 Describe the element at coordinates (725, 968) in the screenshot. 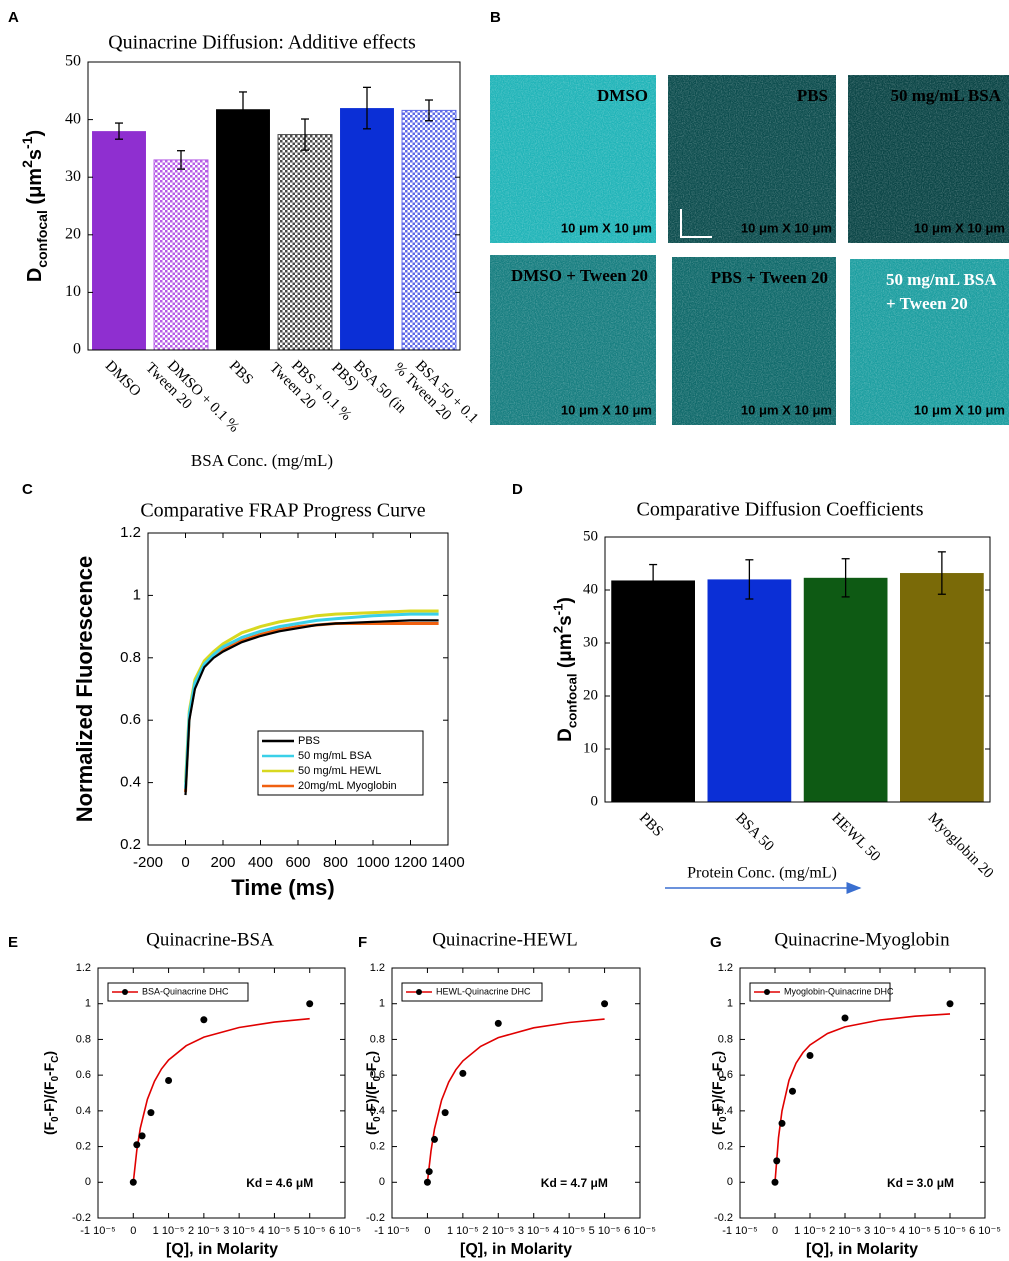

I see `y-tick-label: 1.2` at that location.